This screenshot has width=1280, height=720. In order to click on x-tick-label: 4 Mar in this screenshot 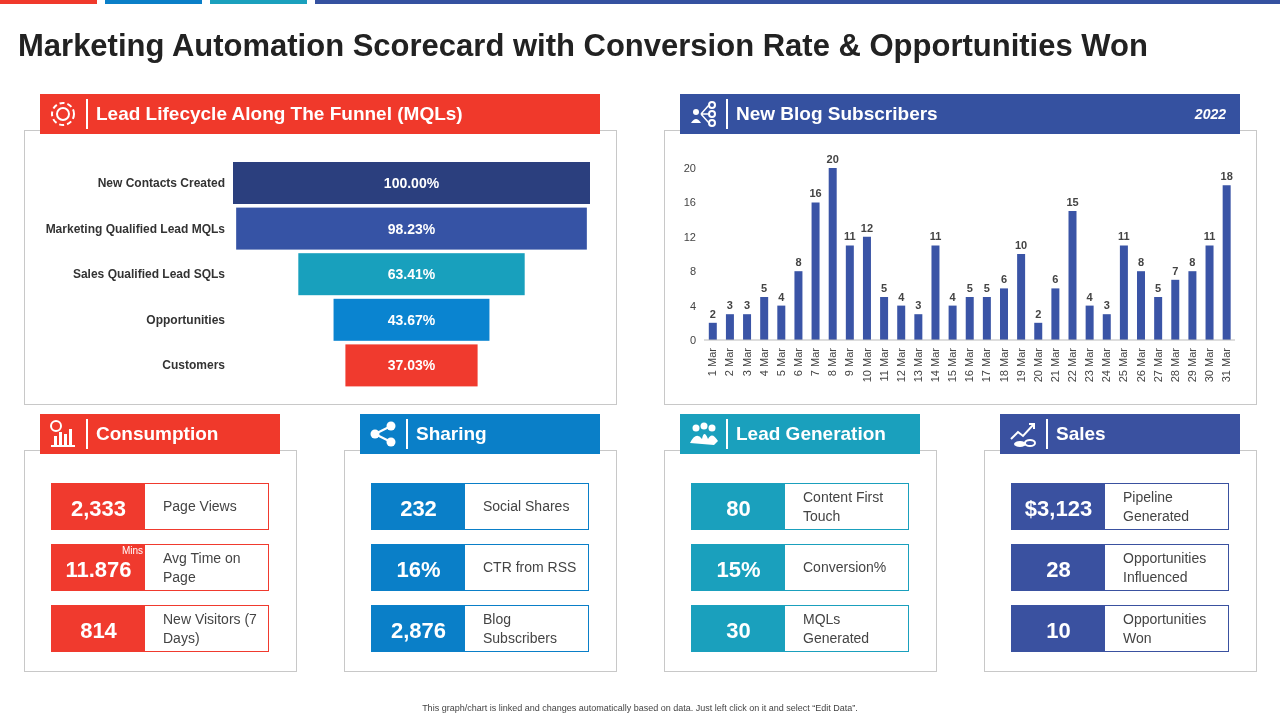, I will do `click(763, 362)`.